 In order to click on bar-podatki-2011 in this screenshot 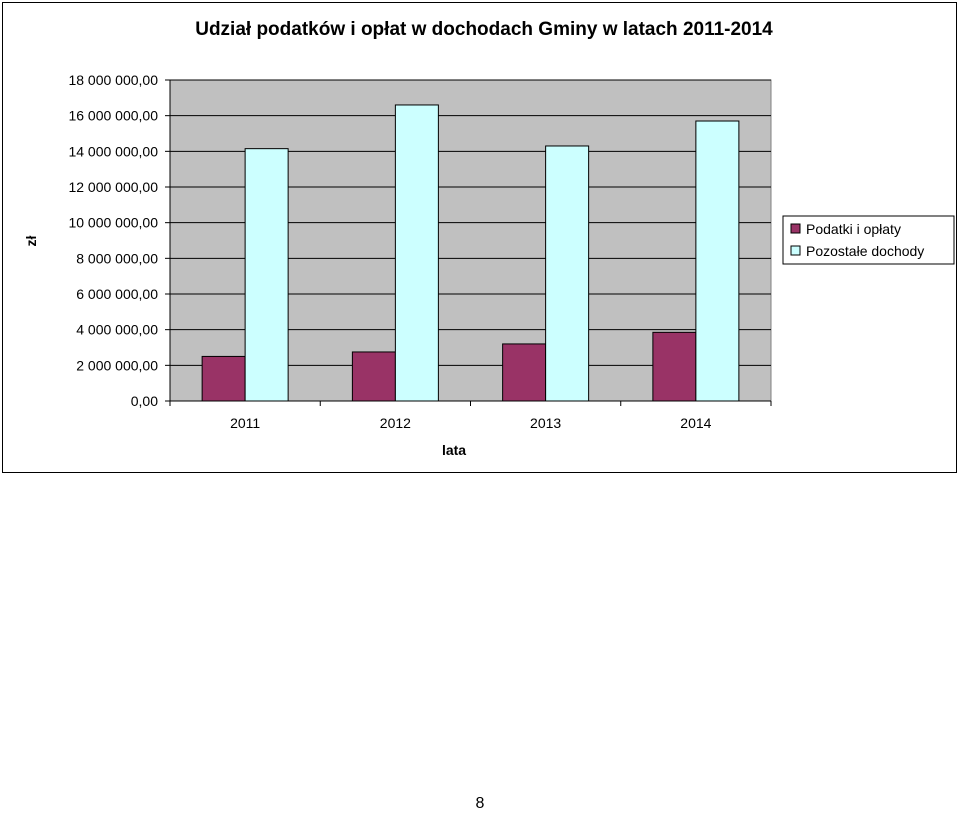, I will do `click(223, 378)`.